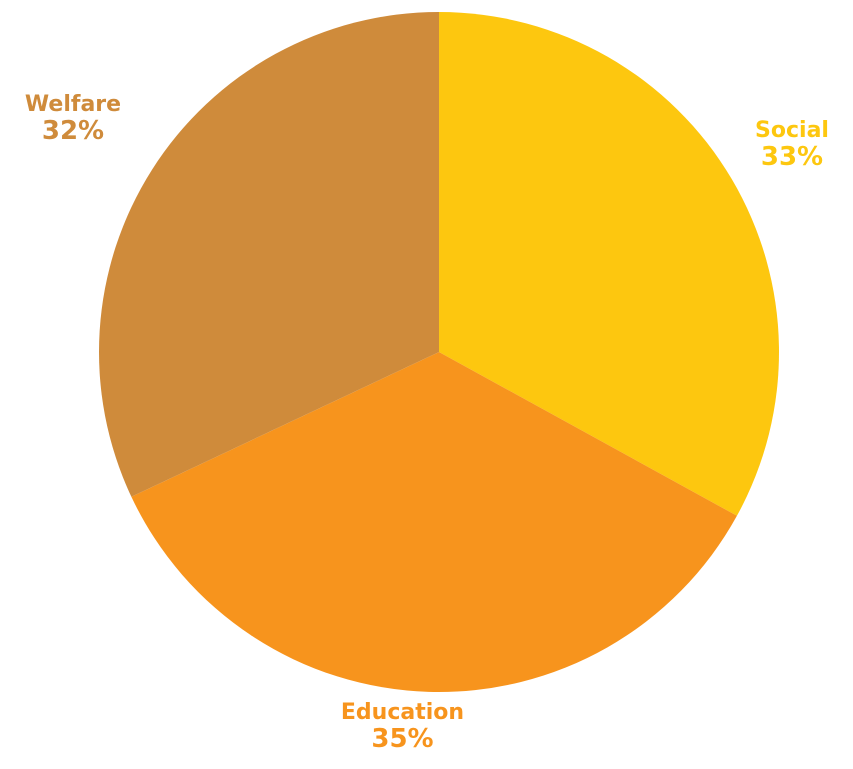 This screenshot has width=853, height=769. I want to click on slice-label-welfare: Welfare 32%, so click(73, 119).